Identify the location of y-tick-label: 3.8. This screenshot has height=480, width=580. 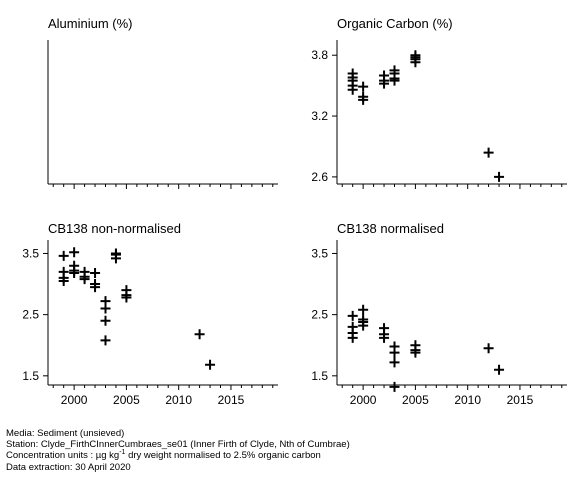
(319, 55).